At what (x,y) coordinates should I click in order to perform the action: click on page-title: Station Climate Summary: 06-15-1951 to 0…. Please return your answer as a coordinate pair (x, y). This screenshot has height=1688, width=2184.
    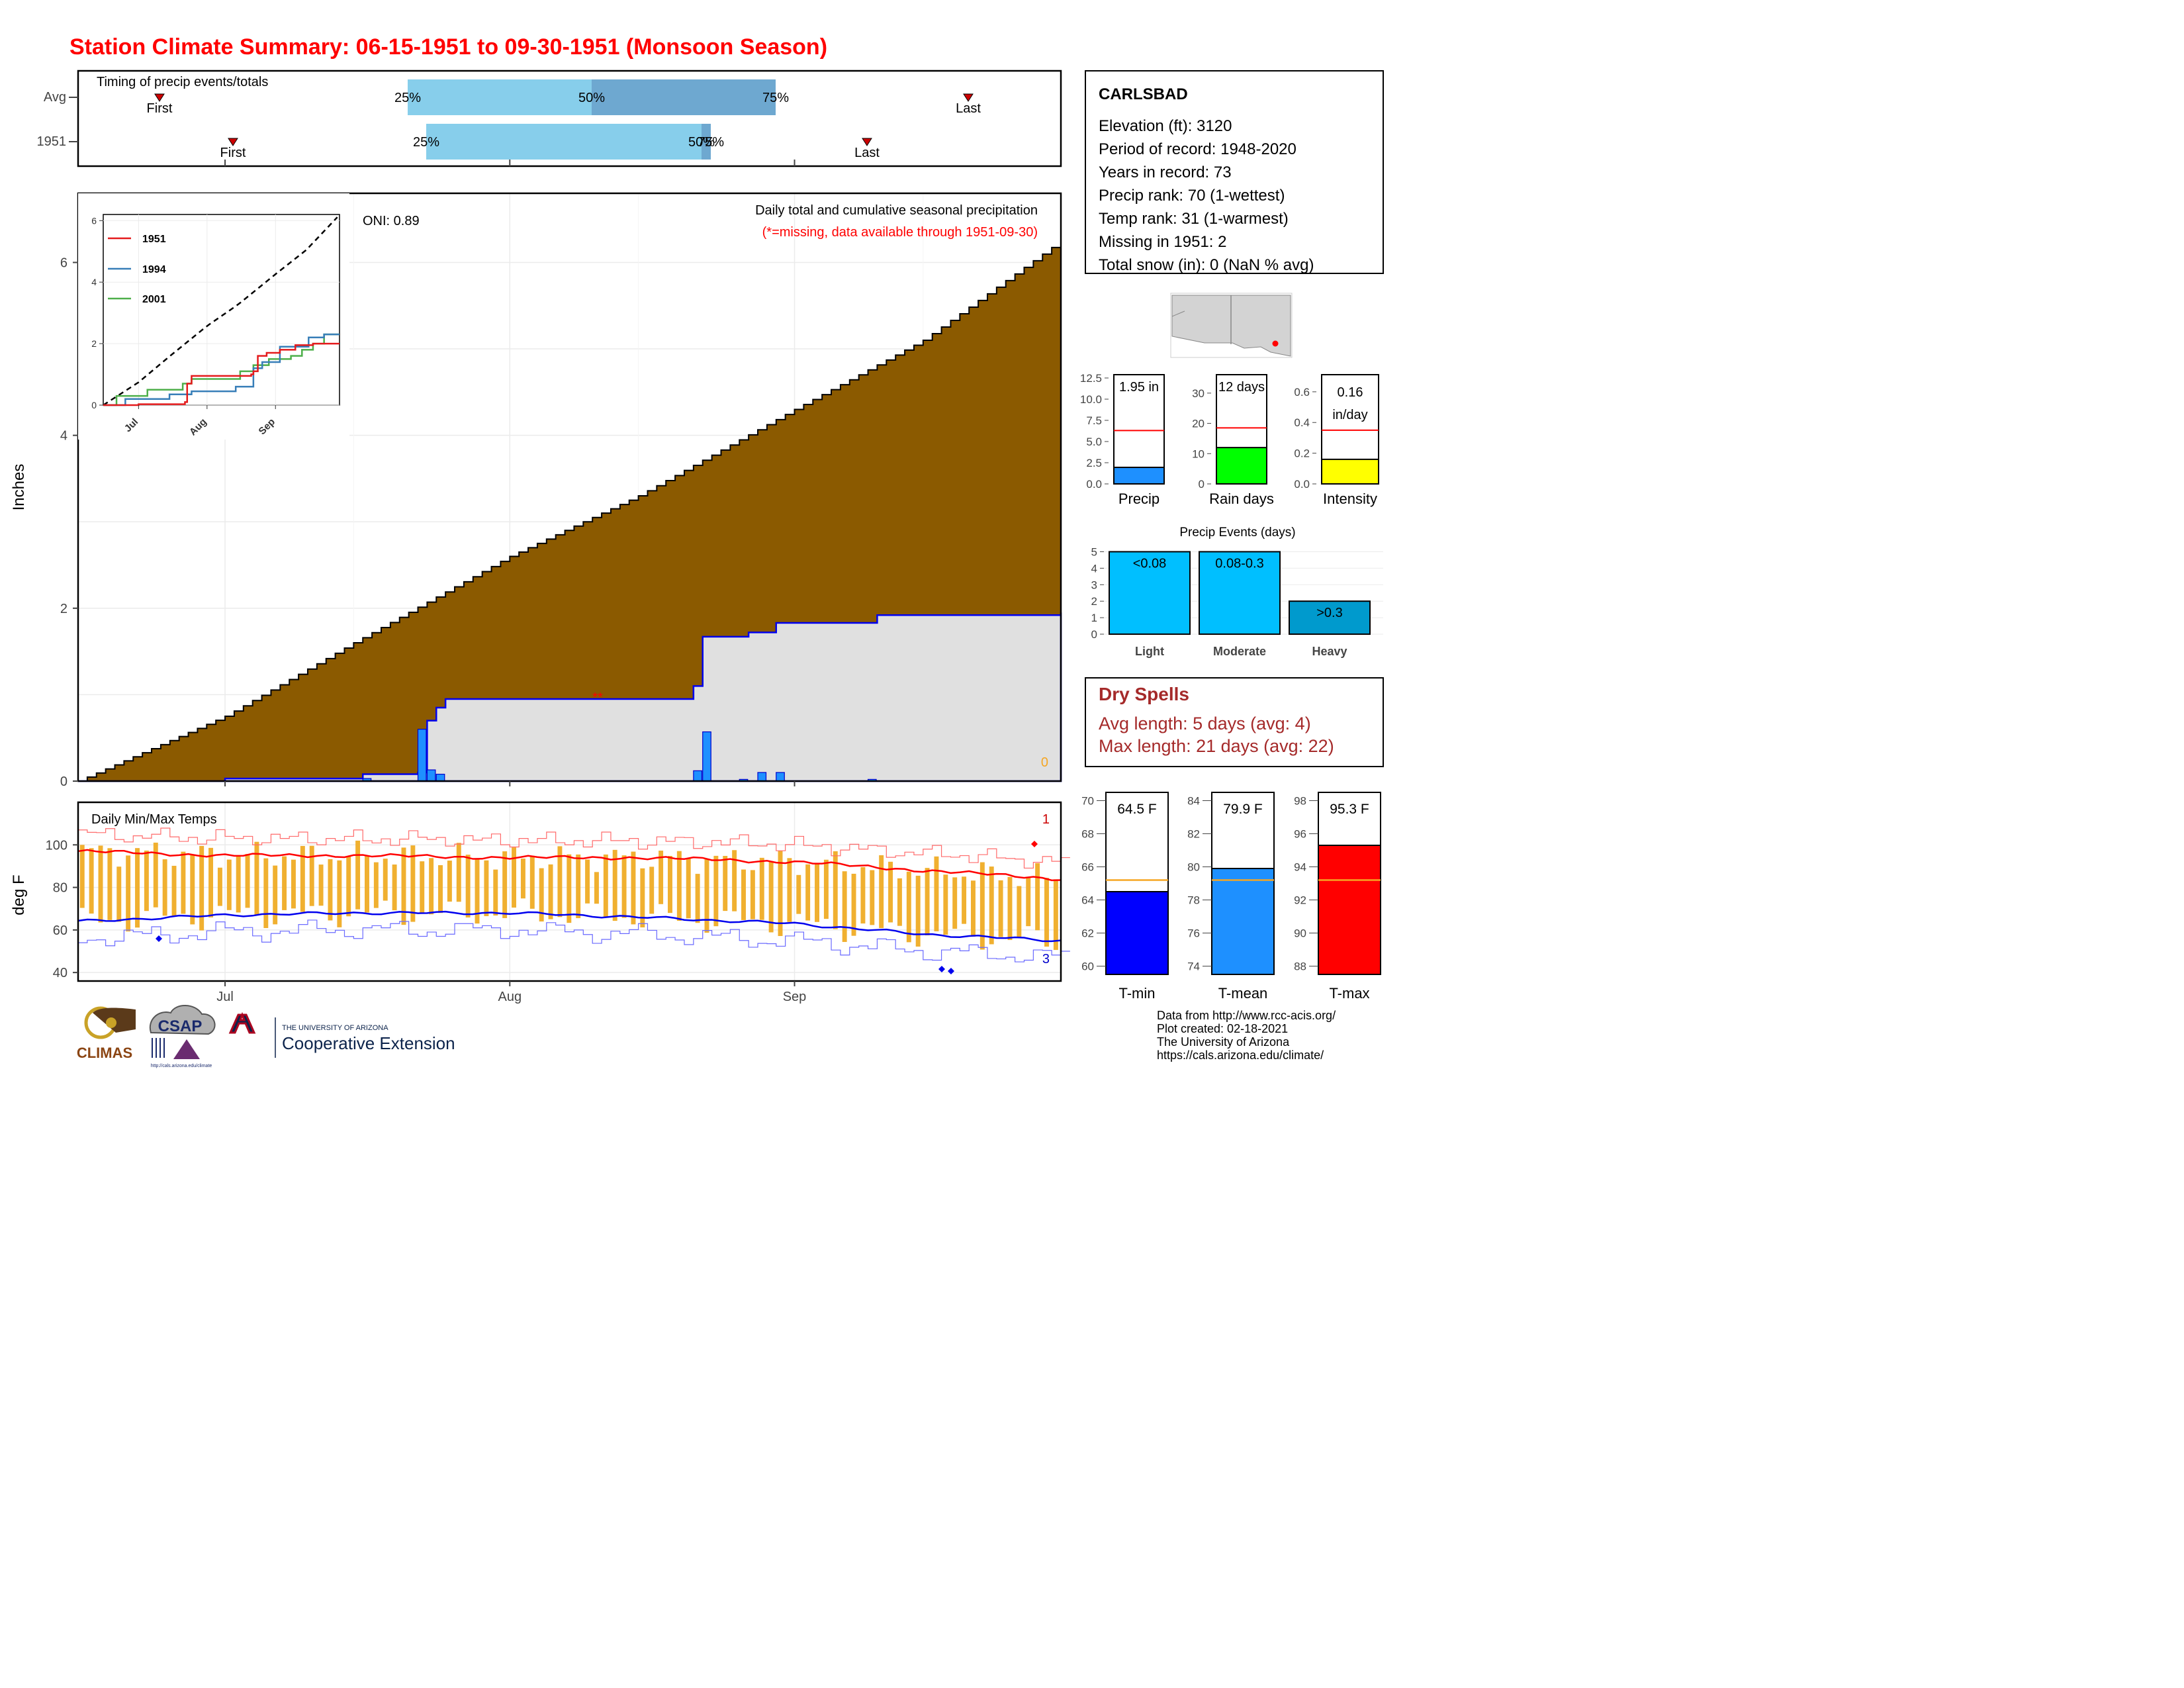
    Looking at the image, I should click on (448, 47).